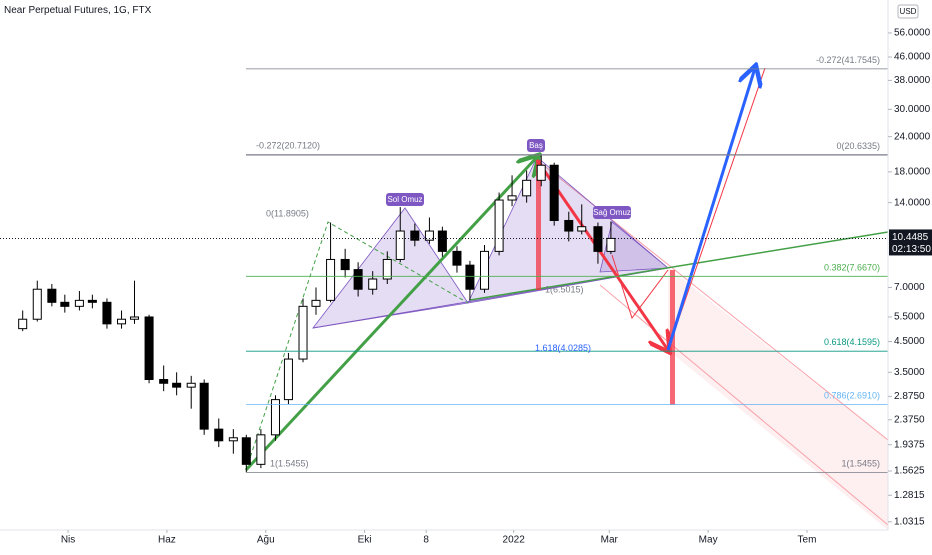 Image resolution: width=932 pixels, height=555 pixels. I want to click on x-tick-label: Haz, so click(167, 540).